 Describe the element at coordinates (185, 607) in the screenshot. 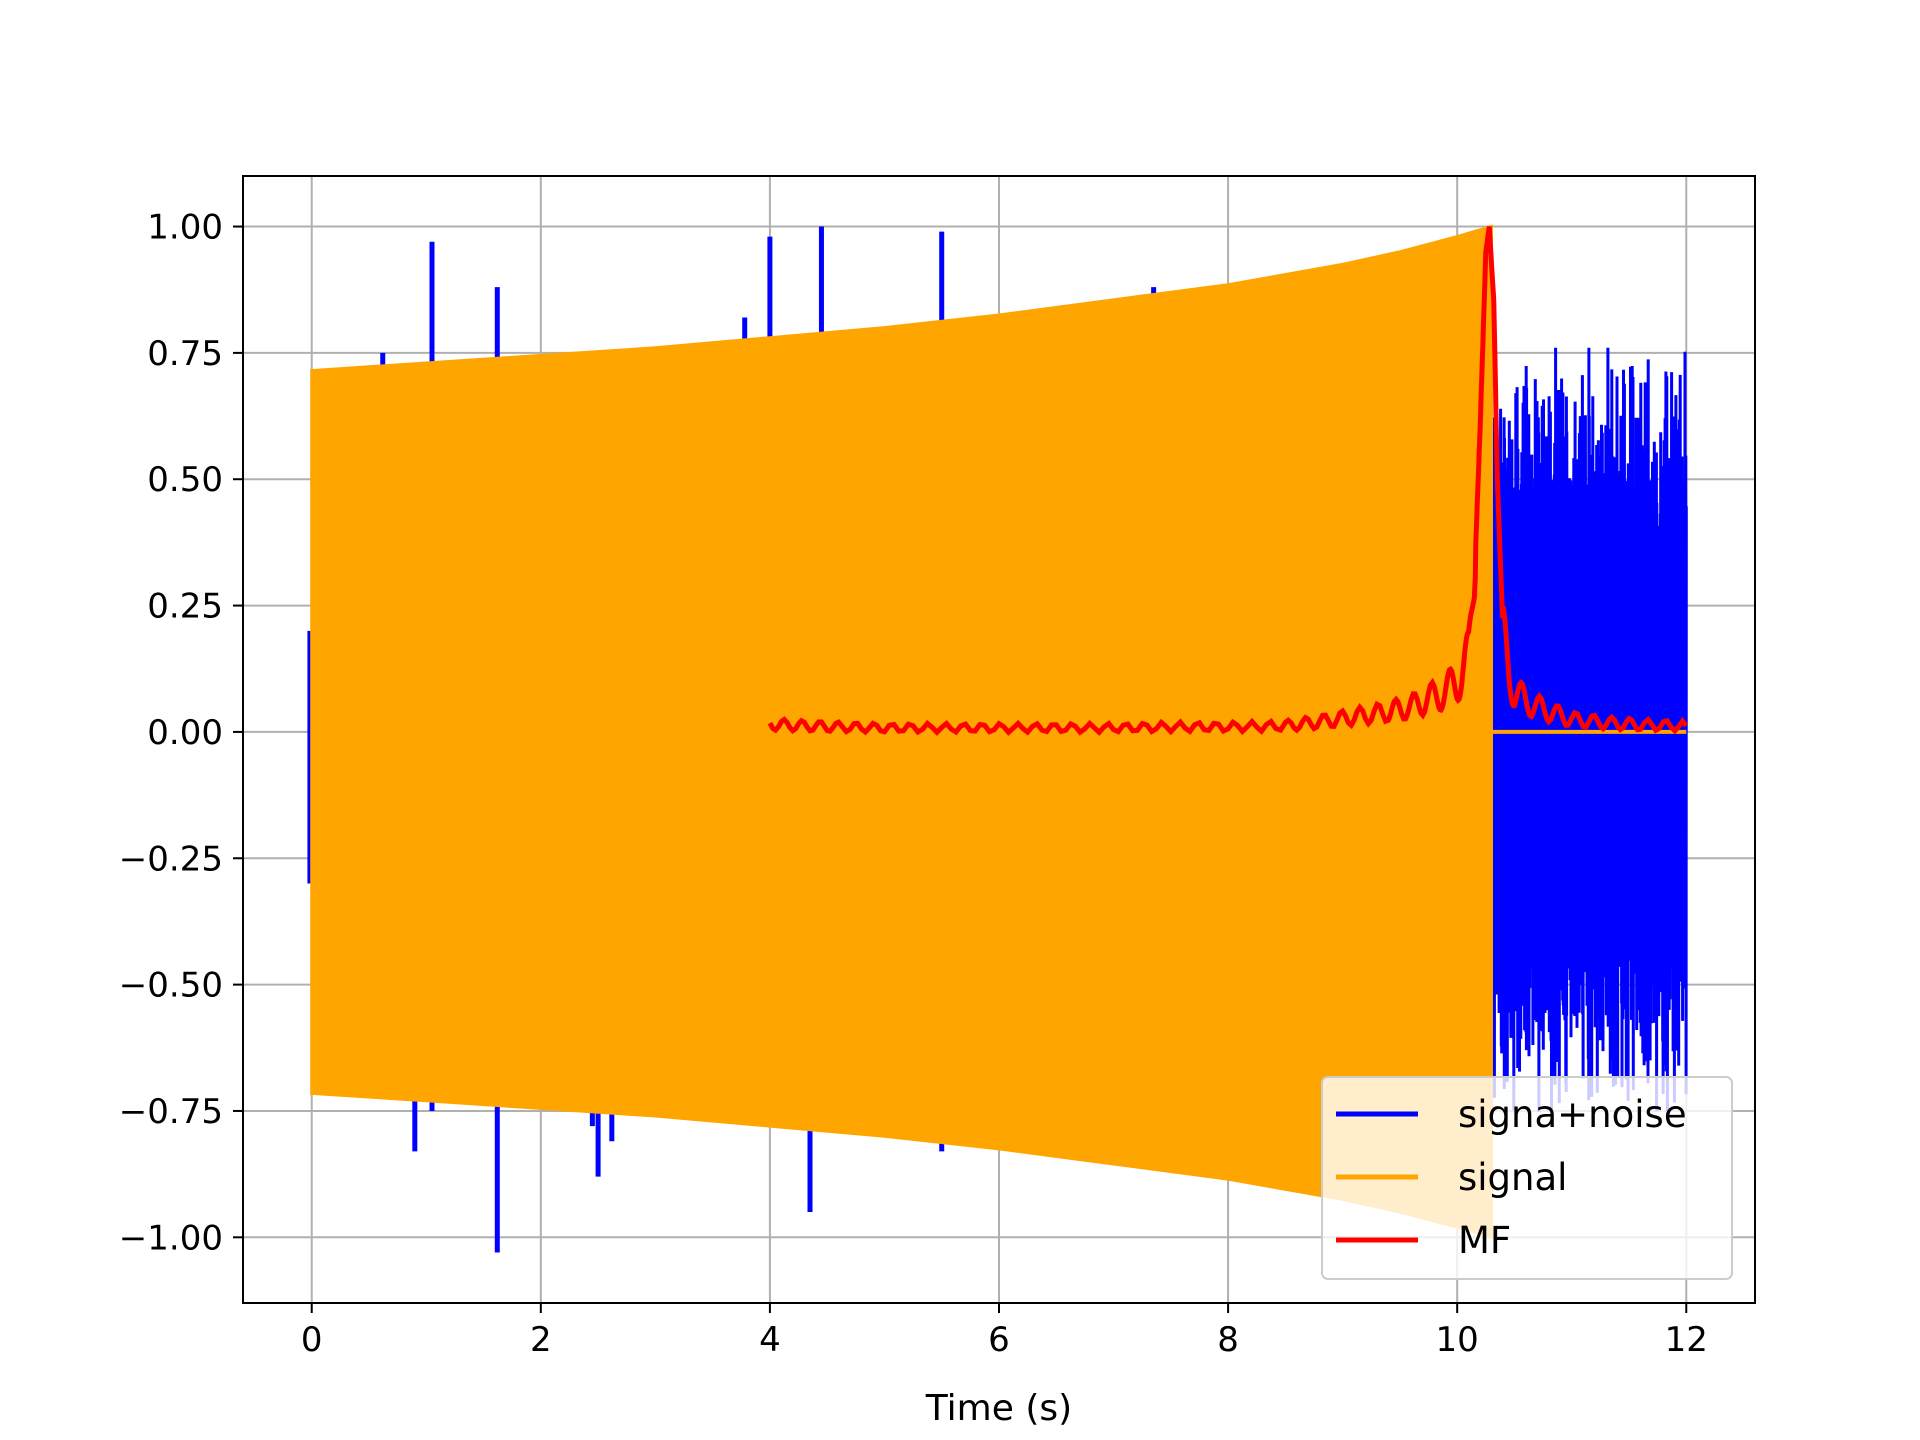

I see `y-tick-label: 0.25` at that location.